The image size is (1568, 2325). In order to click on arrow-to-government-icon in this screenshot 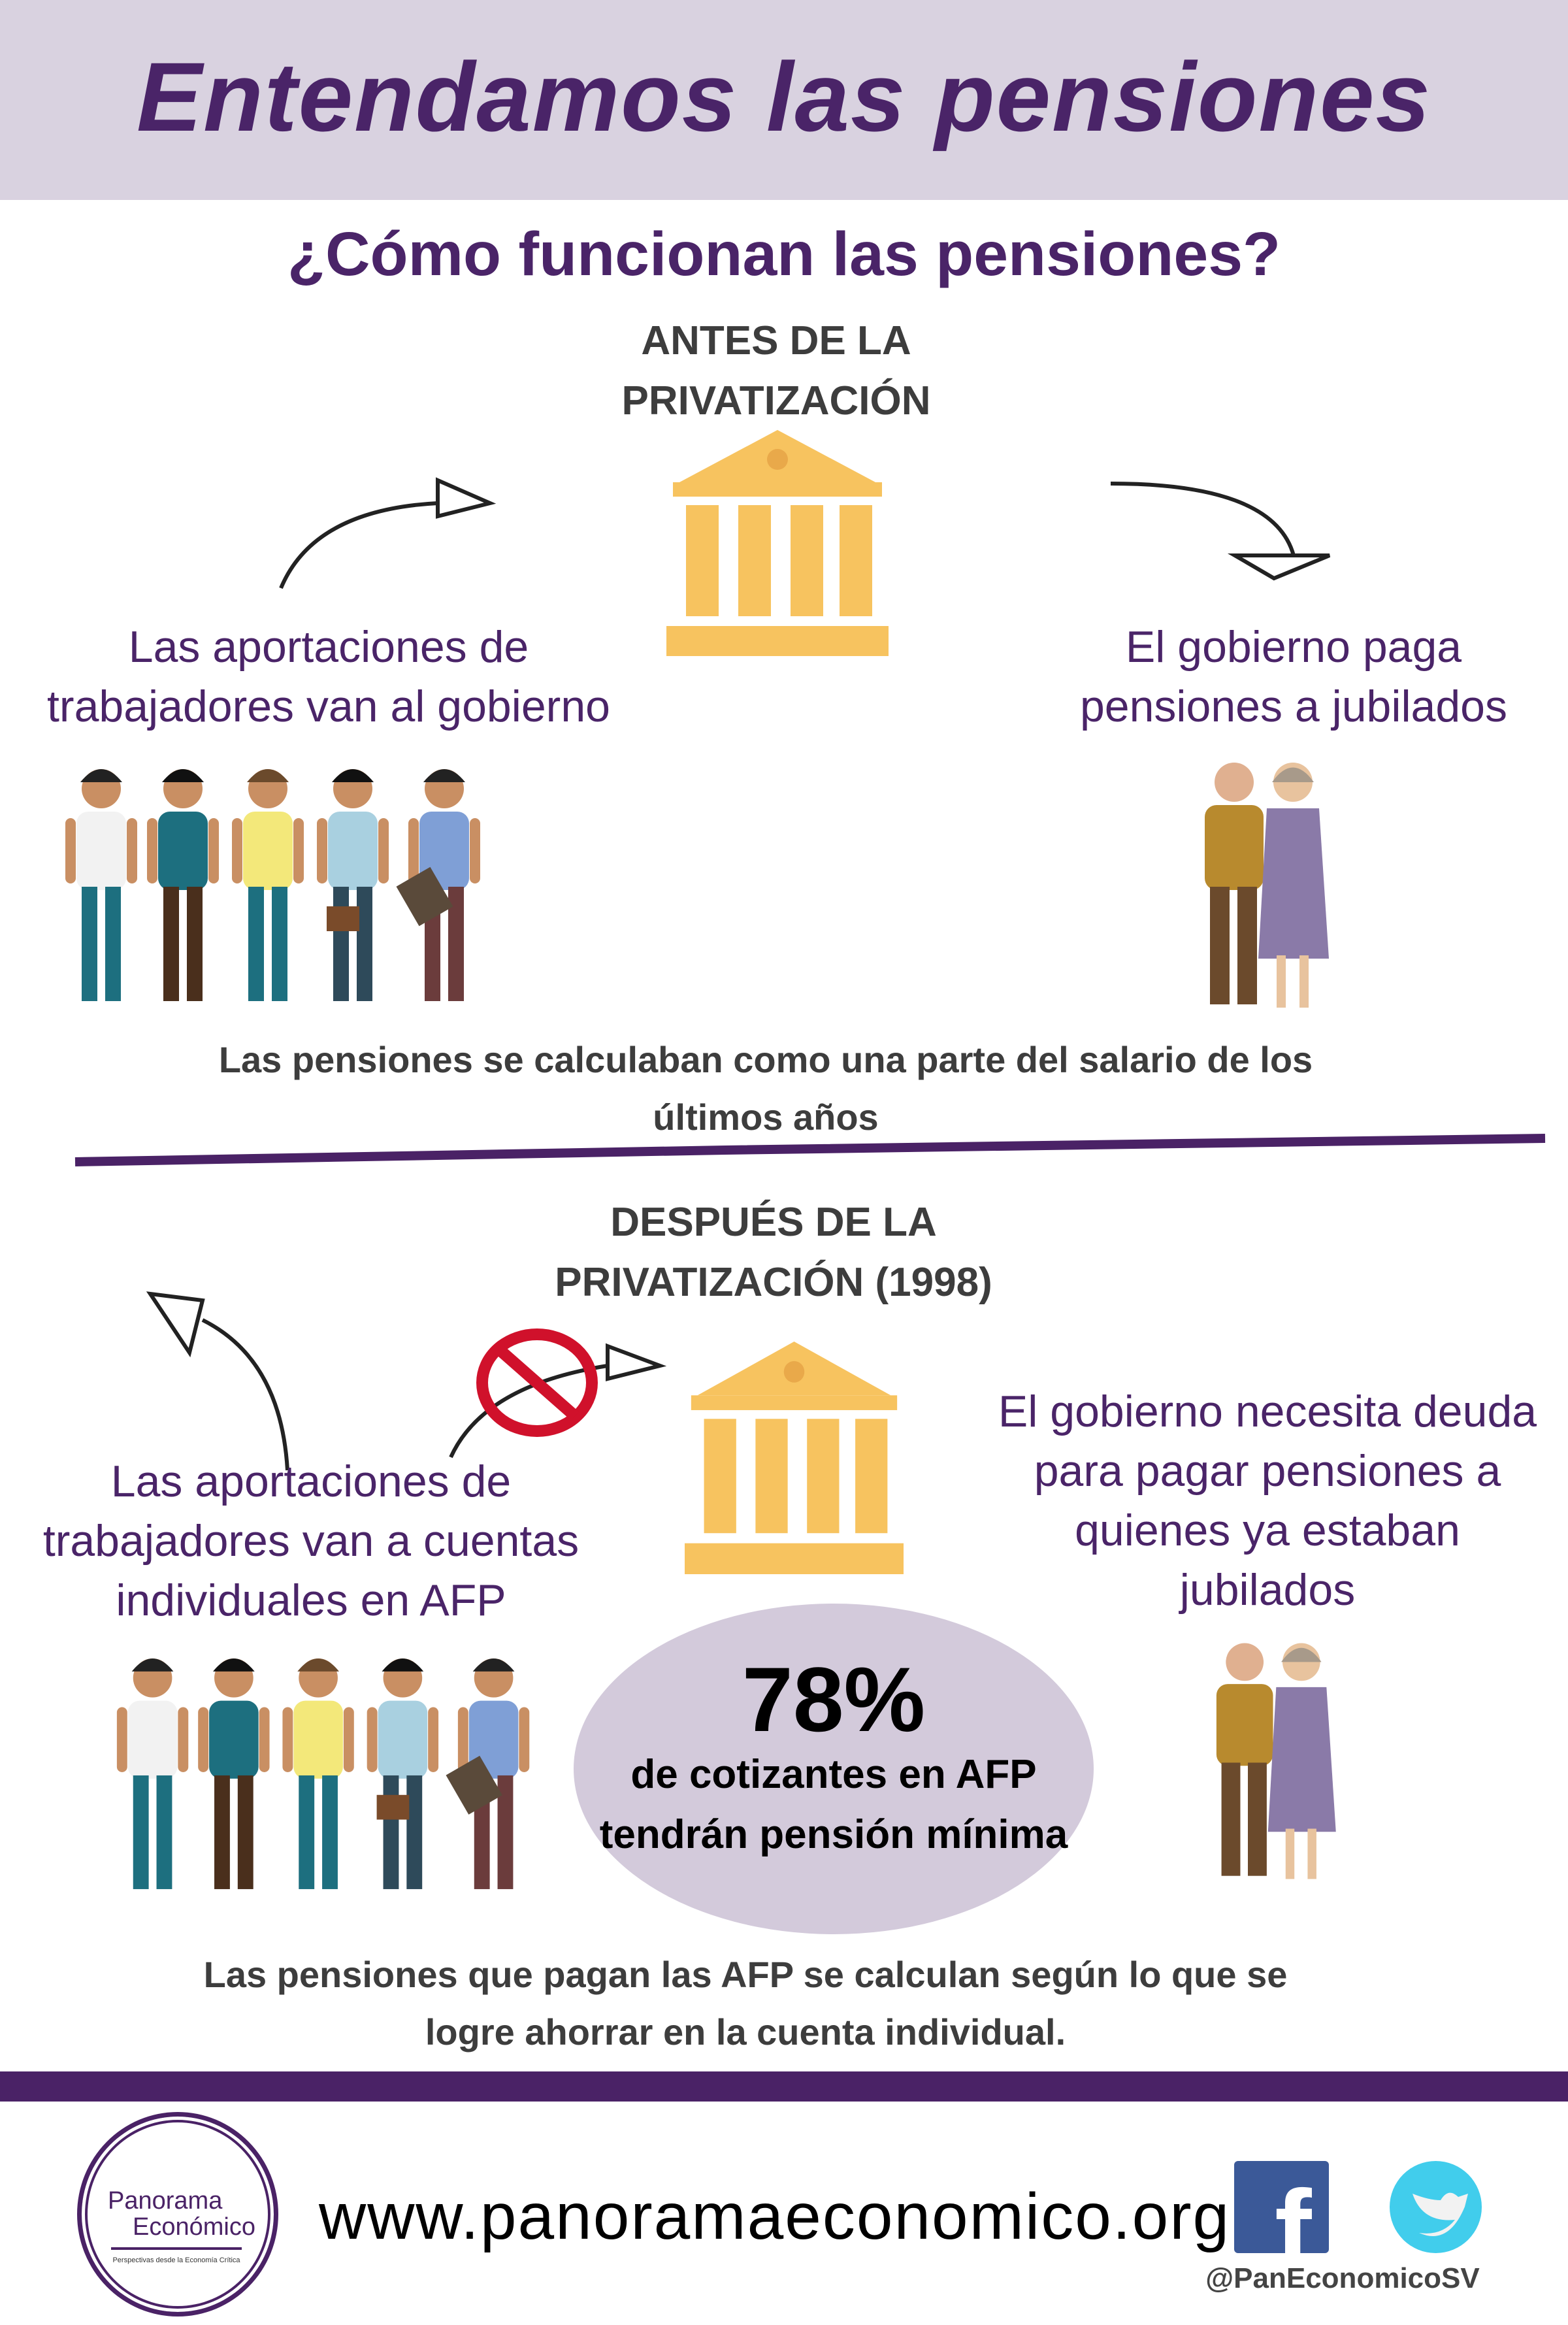, I will do `click(388, 533)`.